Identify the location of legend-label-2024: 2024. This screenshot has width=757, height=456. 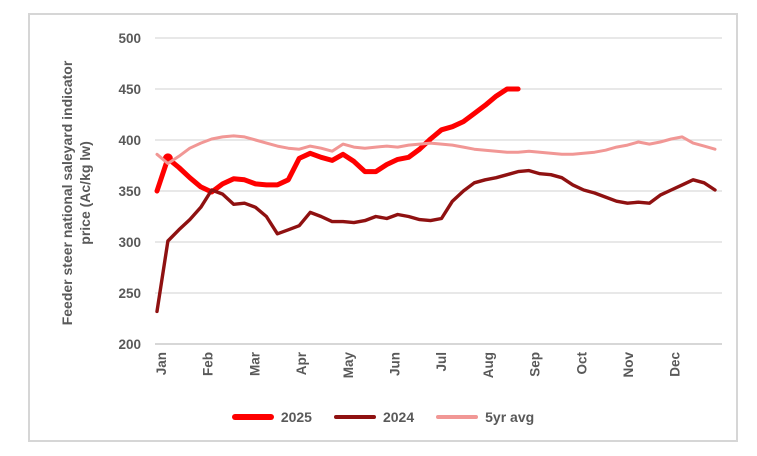
(398, 417).